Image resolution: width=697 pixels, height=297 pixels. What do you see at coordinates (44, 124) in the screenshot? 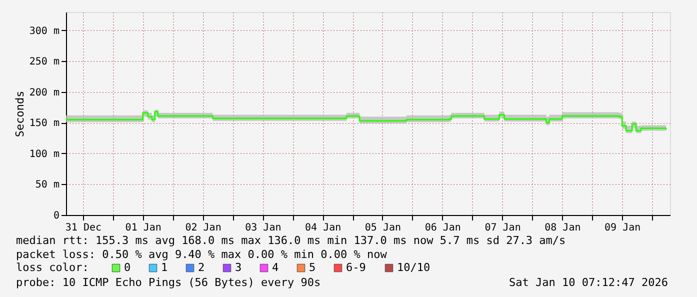
I see `y-tick-label: 150 m` at bounding box center [44, 124].